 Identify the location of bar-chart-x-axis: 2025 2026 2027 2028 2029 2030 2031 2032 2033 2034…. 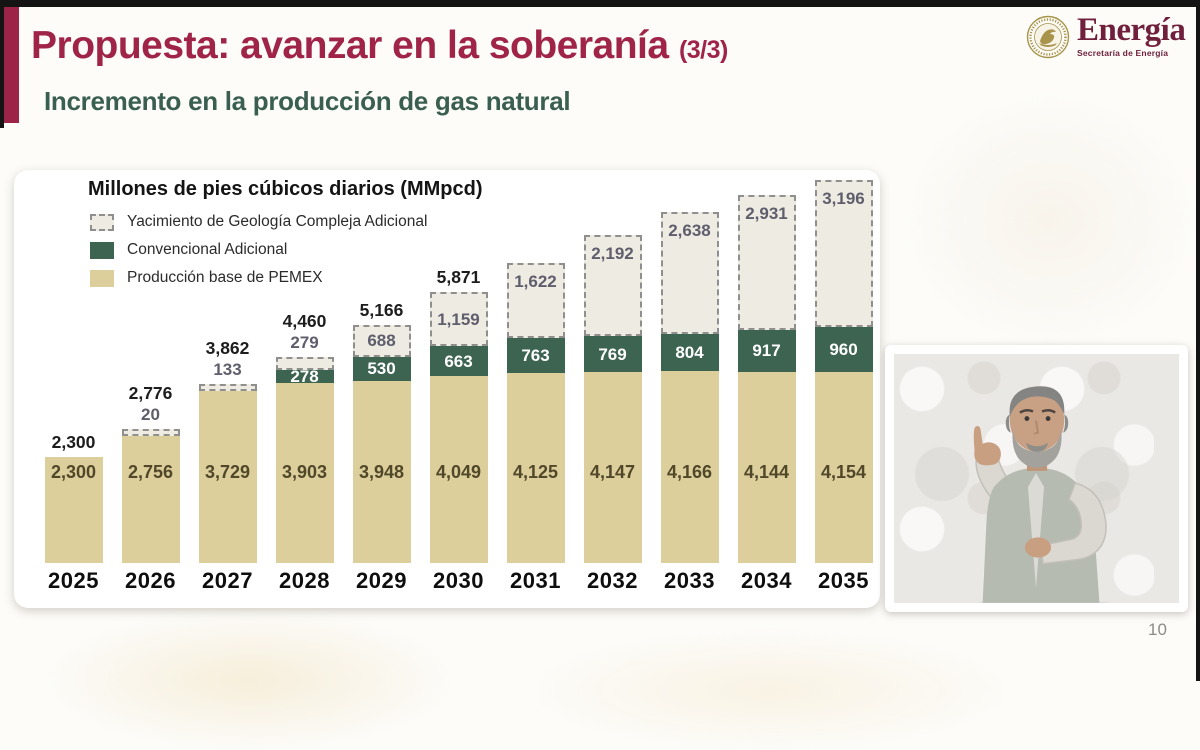
(458, 581).